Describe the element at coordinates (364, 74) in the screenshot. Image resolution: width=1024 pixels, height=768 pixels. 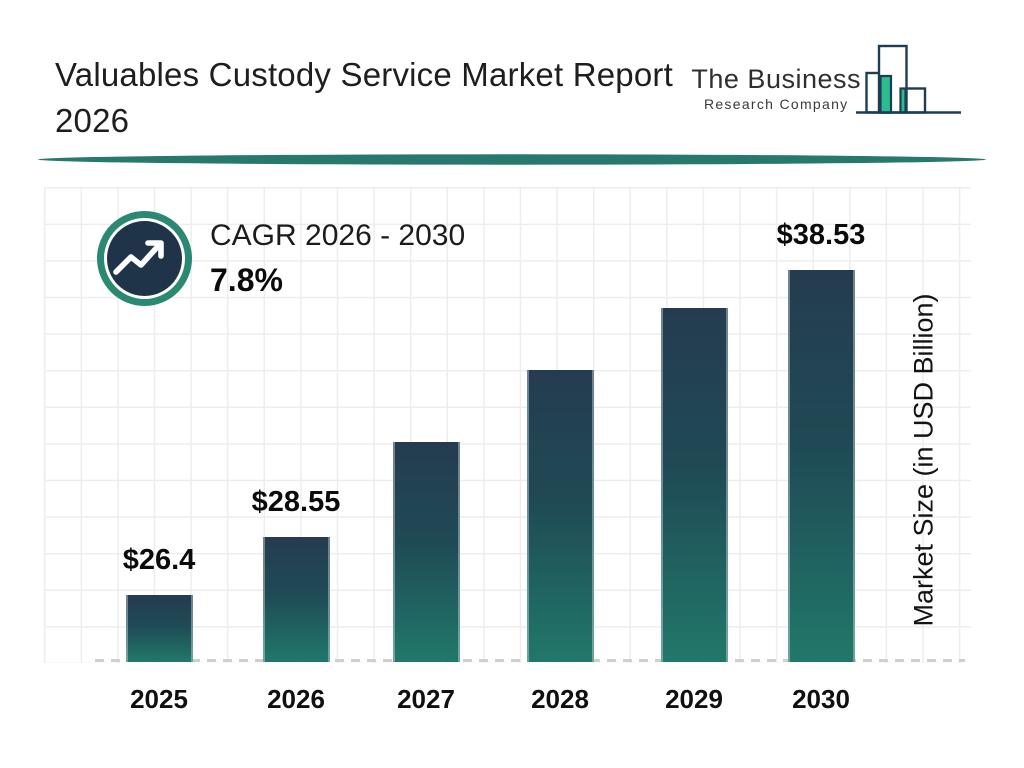
I see `page-title-line1: Valuables Custody Service Market Report` at that location.